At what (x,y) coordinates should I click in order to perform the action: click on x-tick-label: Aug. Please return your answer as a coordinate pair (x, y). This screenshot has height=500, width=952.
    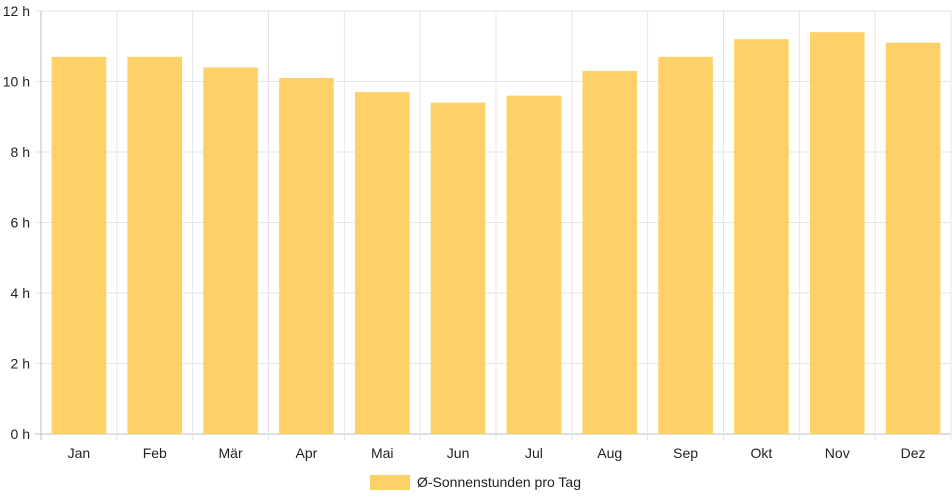
    Looking at the image, I should click on (609, 453).